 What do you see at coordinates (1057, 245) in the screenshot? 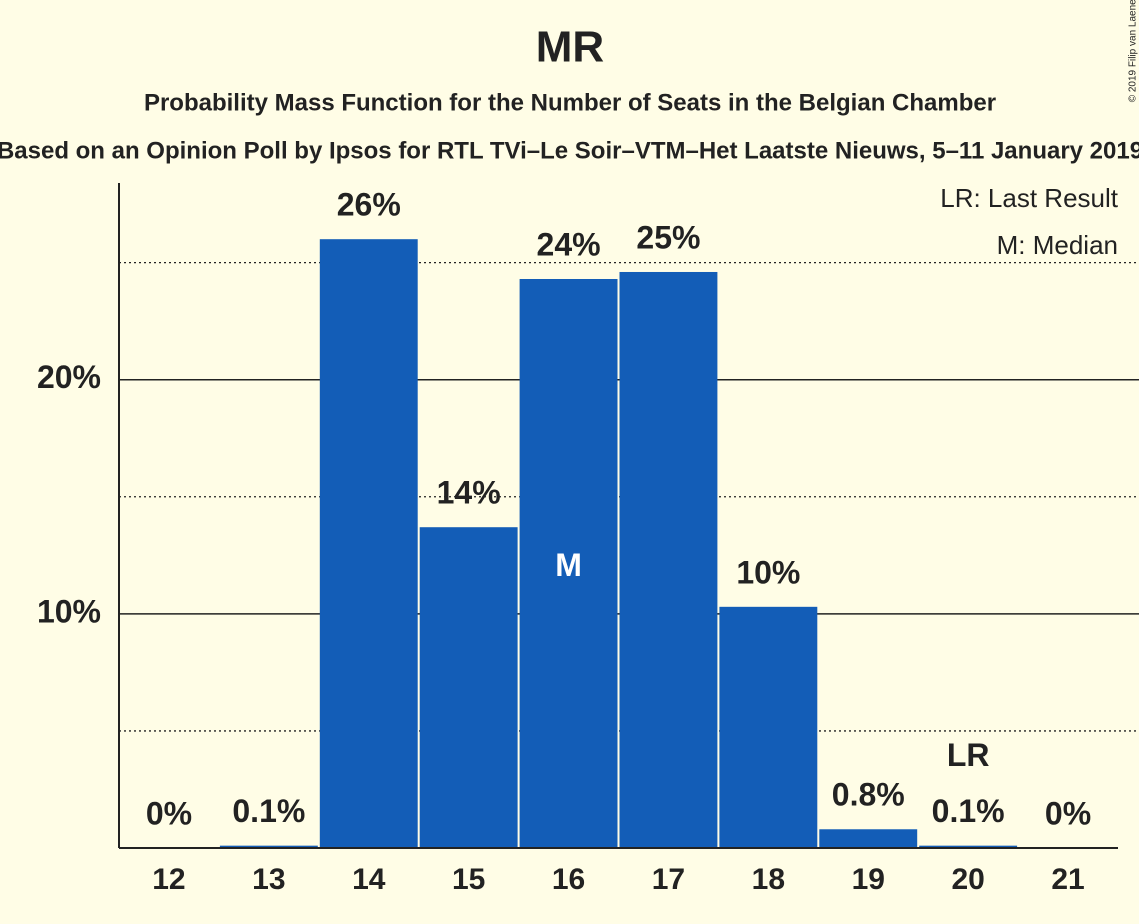
I see `legend-entry: M: Median` at bounding box center [1057, 245].